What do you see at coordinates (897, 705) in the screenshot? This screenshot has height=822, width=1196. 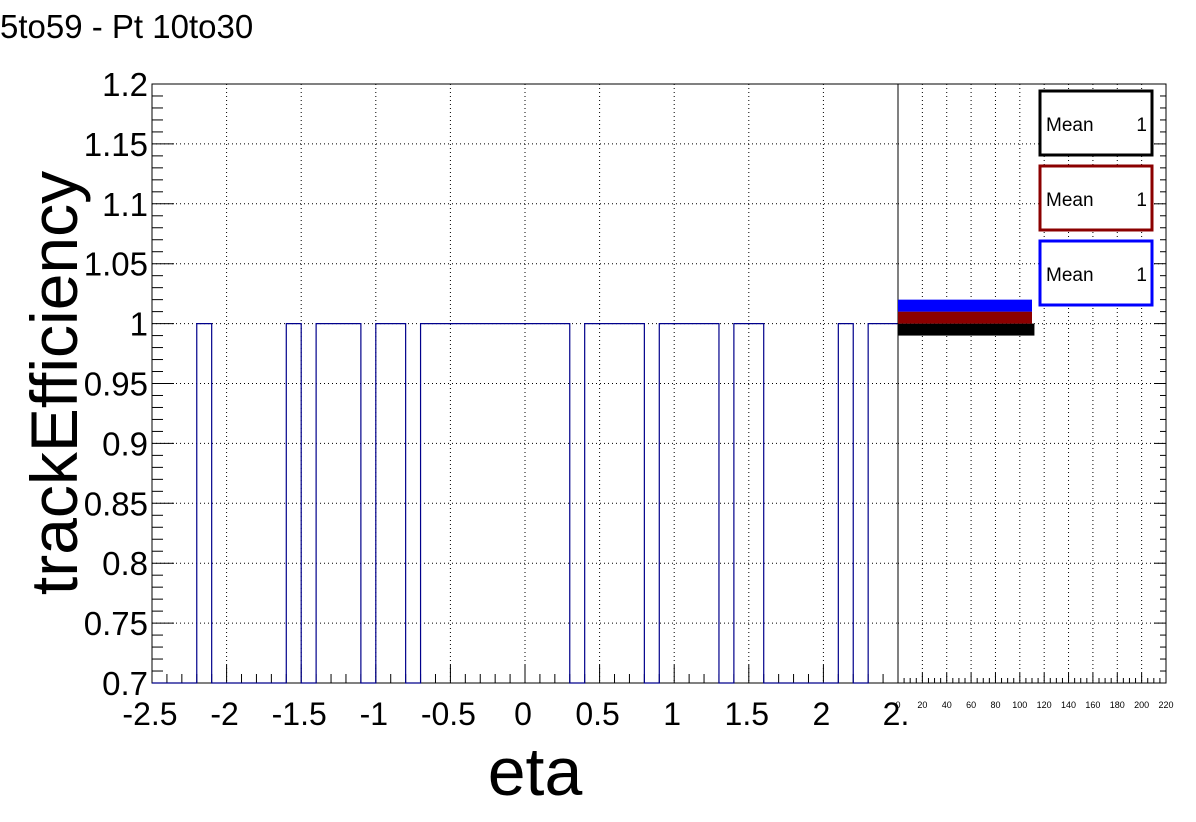 I see `side-x-tick-label: 0` at bounding box center [897, 705].